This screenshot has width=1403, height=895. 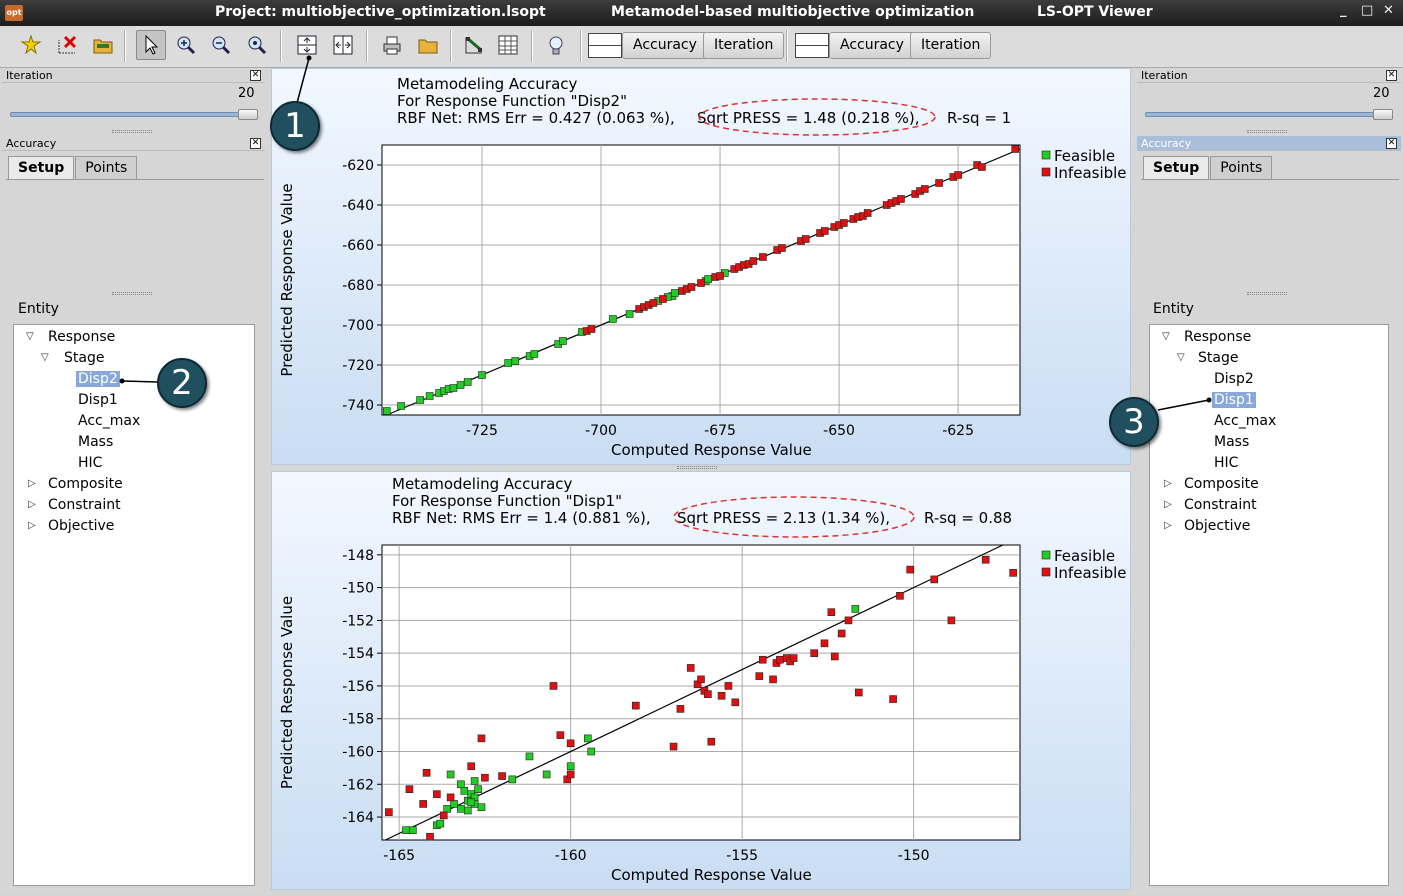 What do you see at coordinates (295, 126) in the screenshot?
I see `callout-1: 1` at bounding box center [295, 126].